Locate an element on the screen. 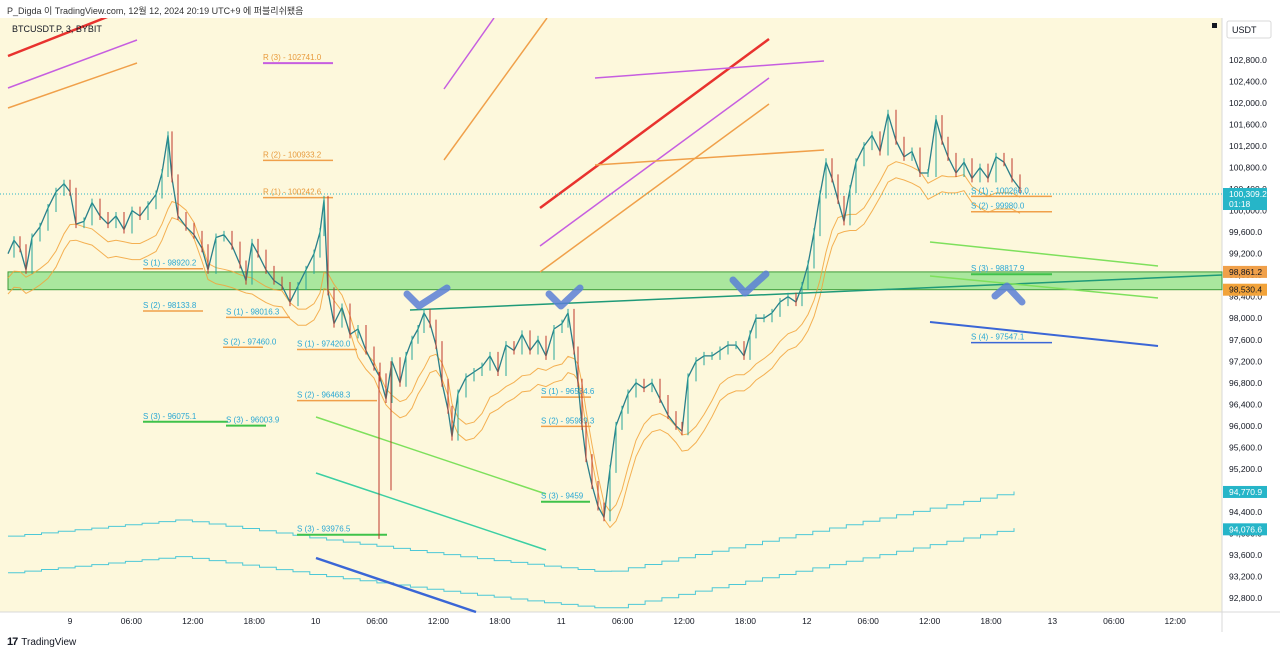 This screenshot has width=1280, height=654. square-marker-icon is located at coordinates (1214, 25).